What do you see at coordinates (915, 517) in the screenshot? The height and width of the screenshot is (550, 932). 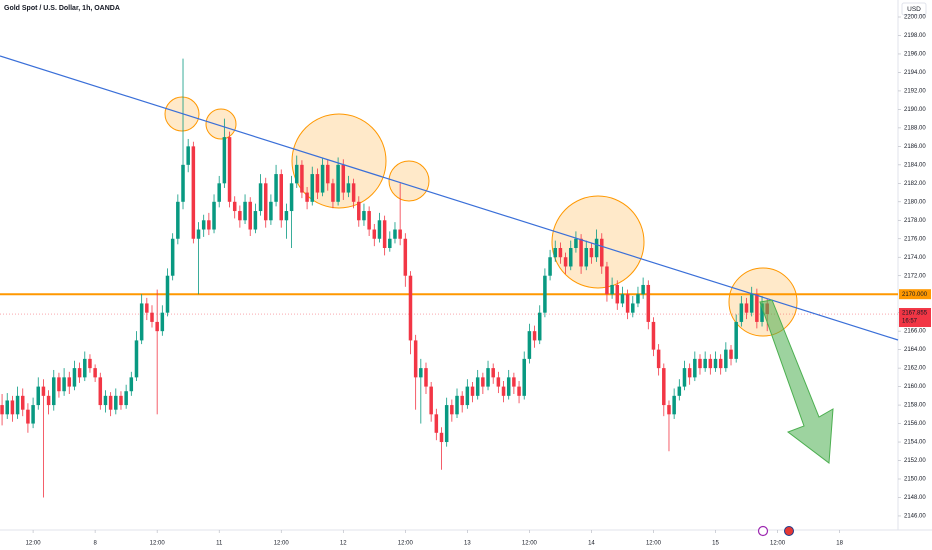 I see `y-tick-label: 2146.00` at bounding box center [915, 517].